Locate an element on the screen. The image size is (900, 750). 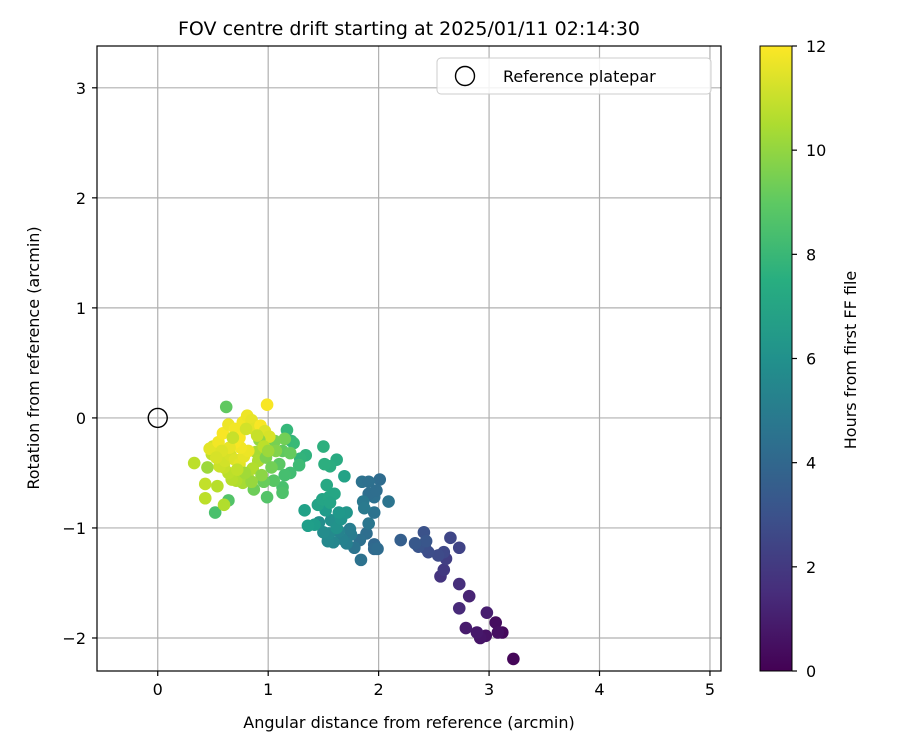
y-tick-label: 0 is located at coordinates (81, 418).